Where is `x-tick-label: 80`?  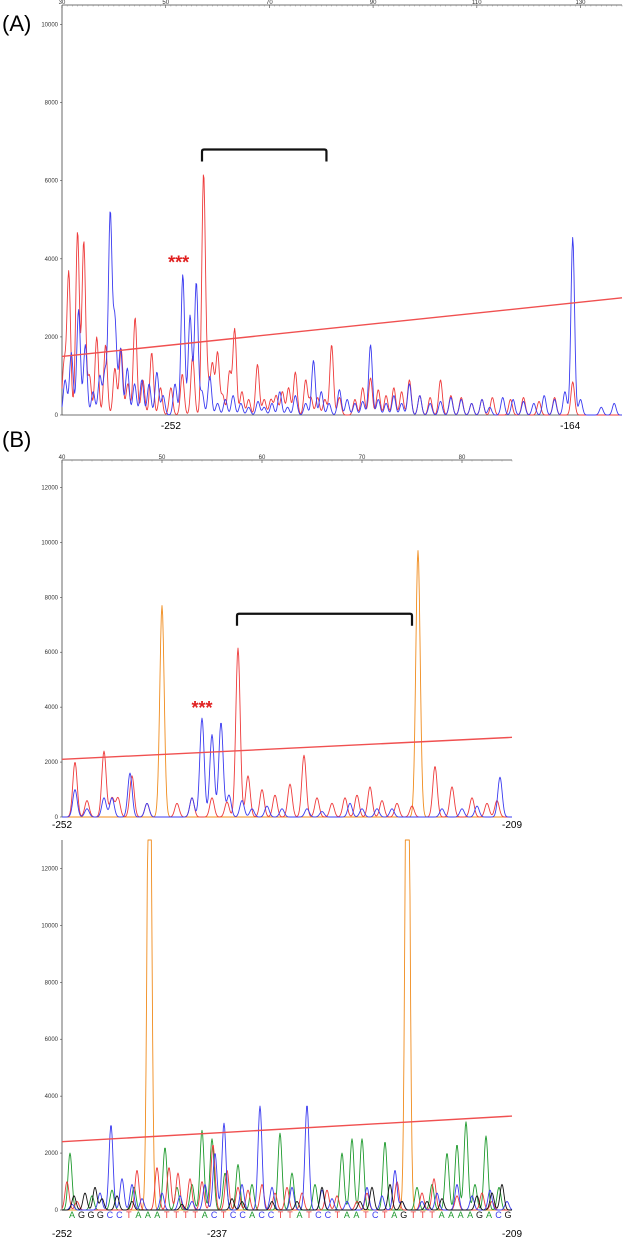 x-tick-label: 80 is located at coordinates (462, 458).